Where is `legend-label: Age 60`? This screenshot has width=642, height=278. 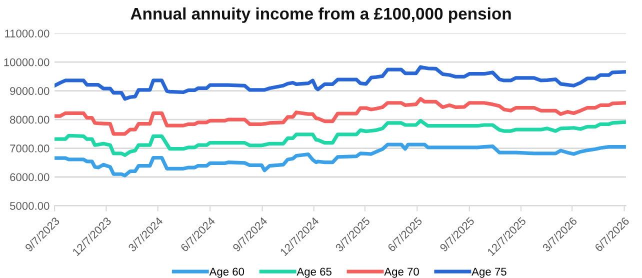 legend-label: Age 60 is located at coordinates (226, 273).